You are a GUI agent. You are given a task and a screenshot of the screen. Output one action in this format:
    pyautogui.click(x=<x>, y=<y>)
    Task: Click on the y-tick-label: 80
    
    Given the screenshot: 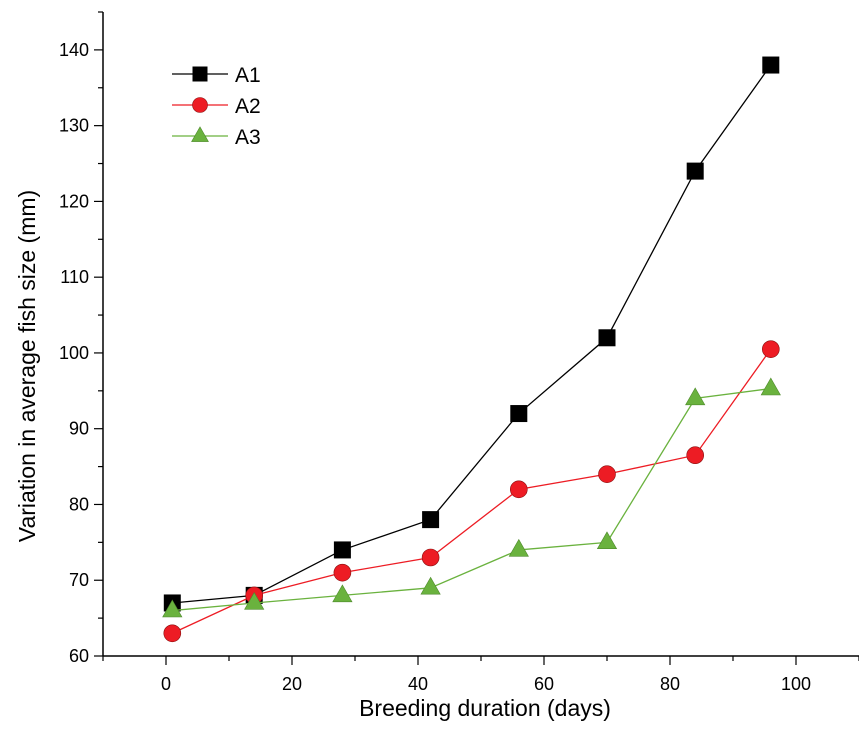 What is the action you would take?
    pyautogui.click(x=79, y=504)
    